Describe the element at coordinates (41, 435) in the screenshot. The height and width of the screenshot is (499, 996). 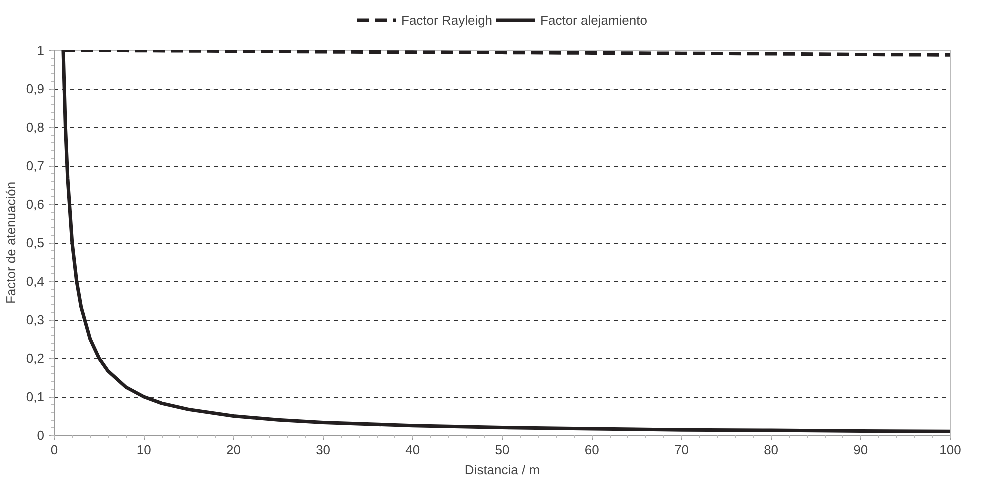
I see `y-tick-label: 0` at that location.